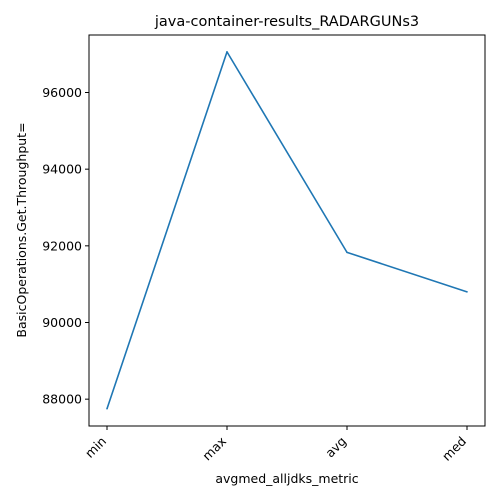  What do you see at coordinates (335, 447) in the screenshot?
I see `x-tick-label: avg` at bounding box center [335, 447].